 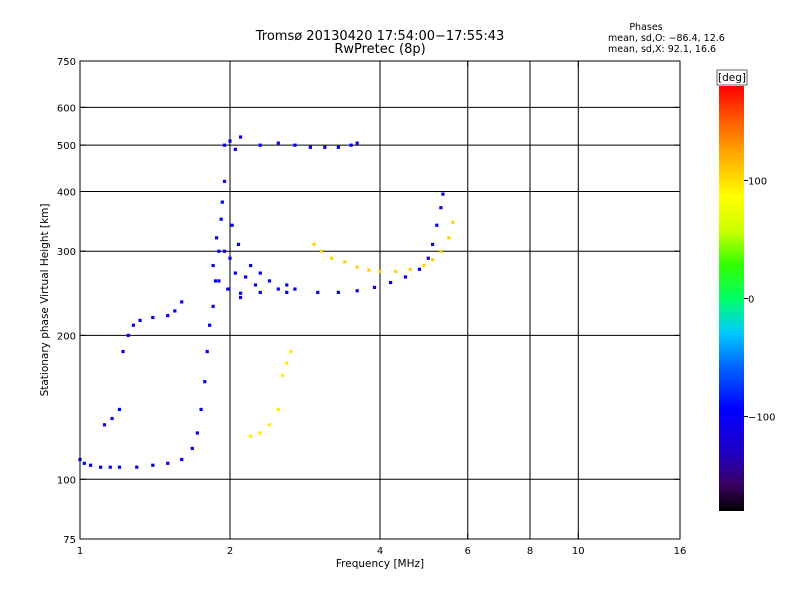 I want to click on stats-line-x: mean, sd,X: 92.1, 16.6, so click(x=662, y=49).